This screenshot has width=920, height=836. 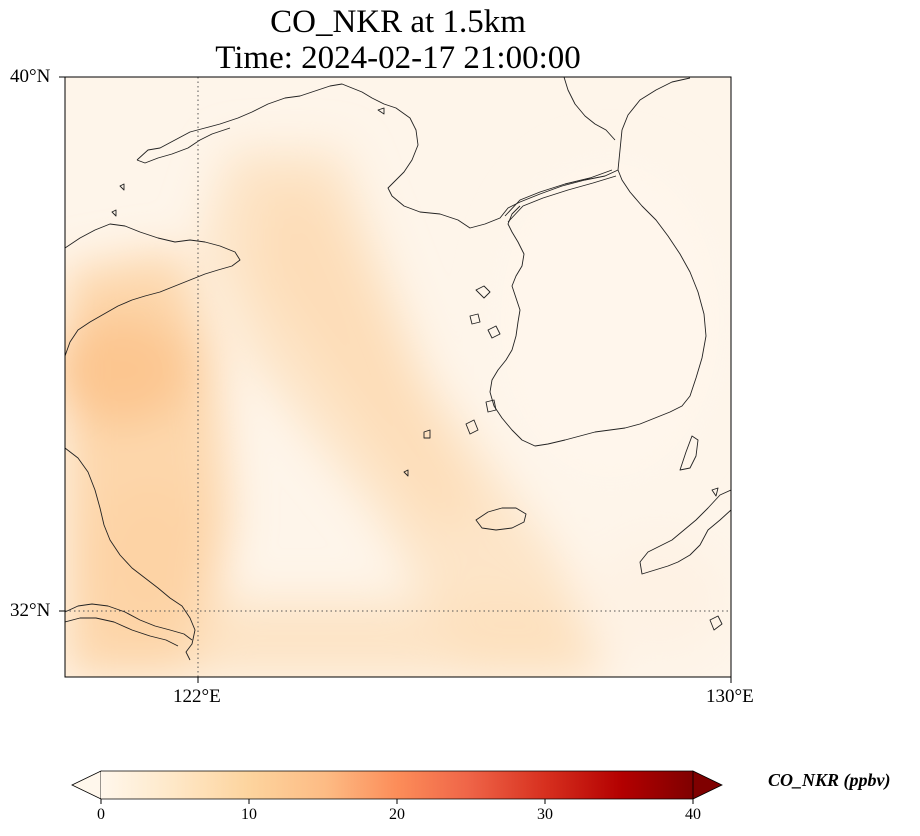 I want to click on west-sea-islands, so click(x=452, y=381).